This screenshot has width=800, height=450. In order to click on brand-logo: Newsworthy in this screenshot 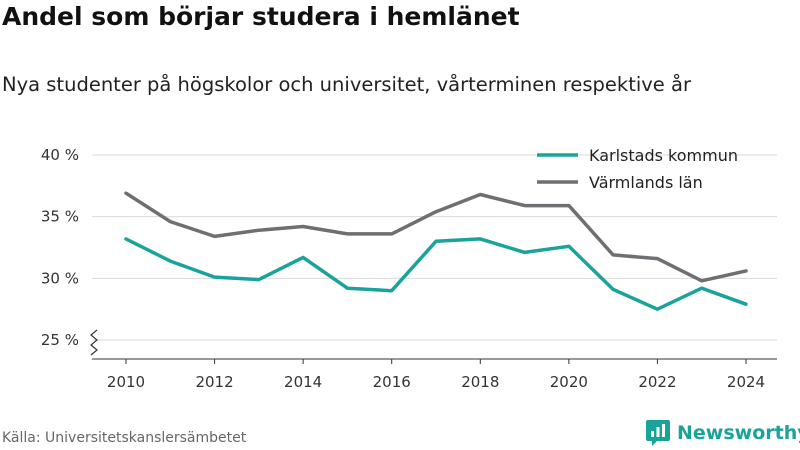, I will do `click(722, 433)`.